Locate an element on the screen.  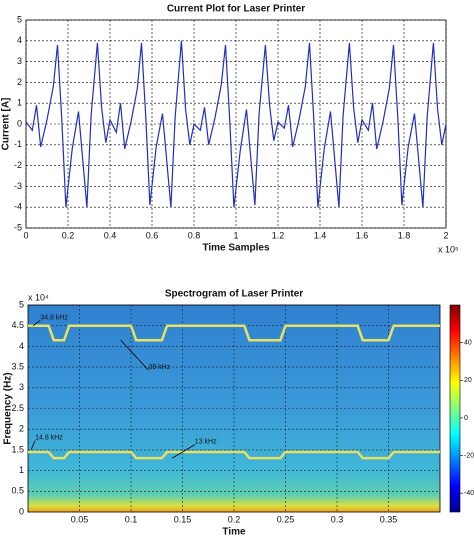
colorbar is located at coordinates (455, 408).